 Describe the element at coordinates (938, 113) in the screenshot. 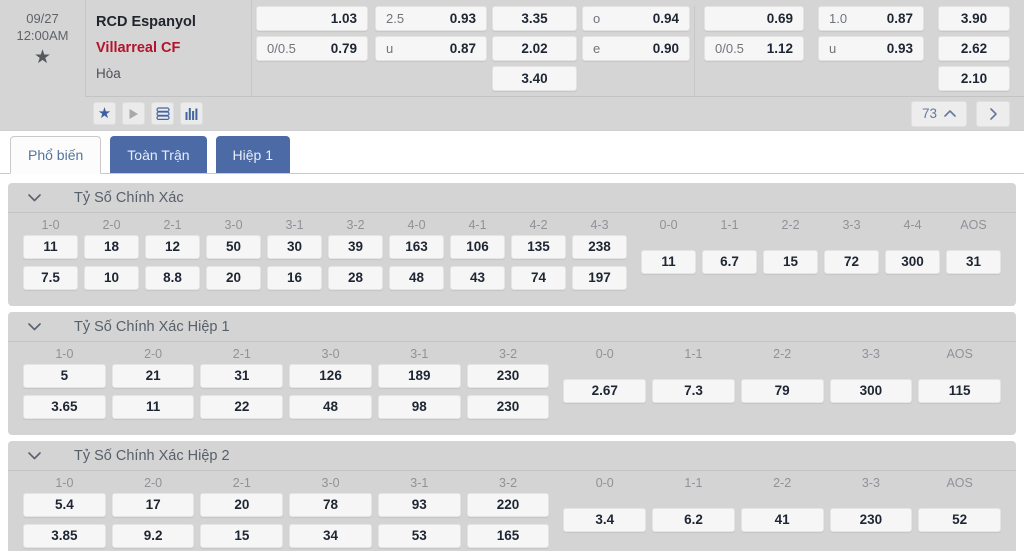

I see `markets-count-button: 73` at that location.